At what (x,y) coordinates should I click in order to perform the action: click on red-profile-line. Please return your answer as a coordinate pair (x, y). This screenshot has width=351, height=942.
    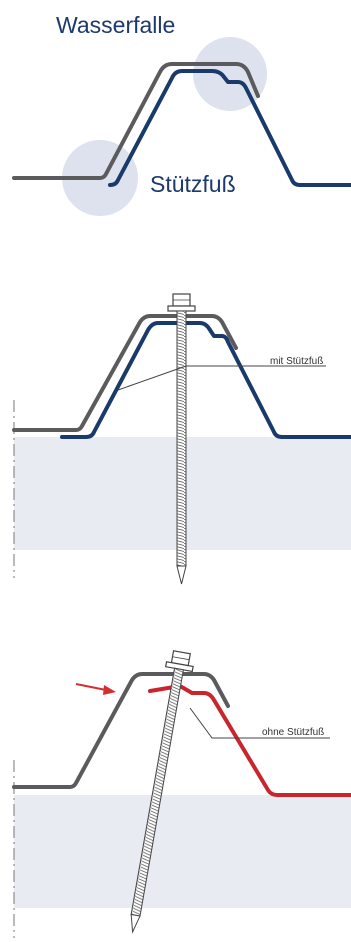
    Looking at the image, I should click on (249, 740).